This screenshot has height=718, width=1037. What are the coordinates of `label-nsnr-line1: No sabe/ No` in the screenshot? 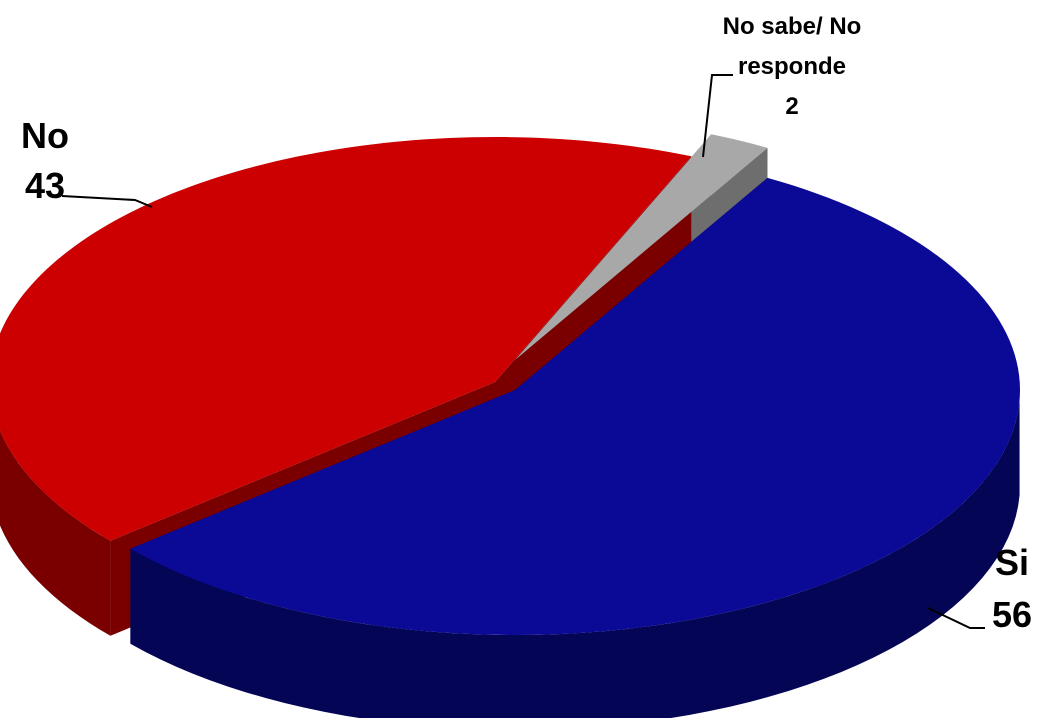 It's located at (792, 26).